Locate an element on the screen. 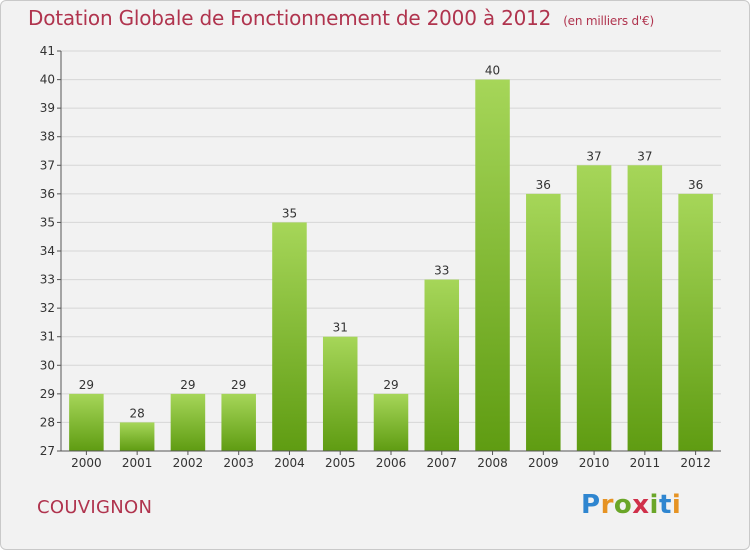  y-tick-label: 35 is located at coordinates (47, 222).